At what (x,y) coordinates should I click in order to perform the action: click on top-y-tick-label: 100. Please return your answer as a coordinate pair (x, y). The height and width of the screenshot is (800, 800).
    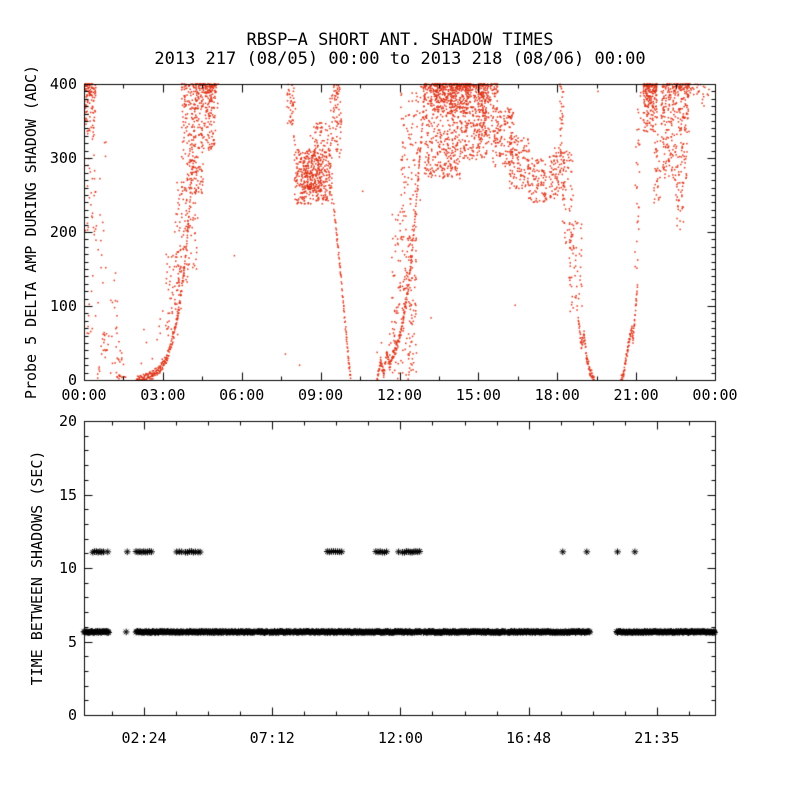
    Looking at the image, I should click on (63, 306).